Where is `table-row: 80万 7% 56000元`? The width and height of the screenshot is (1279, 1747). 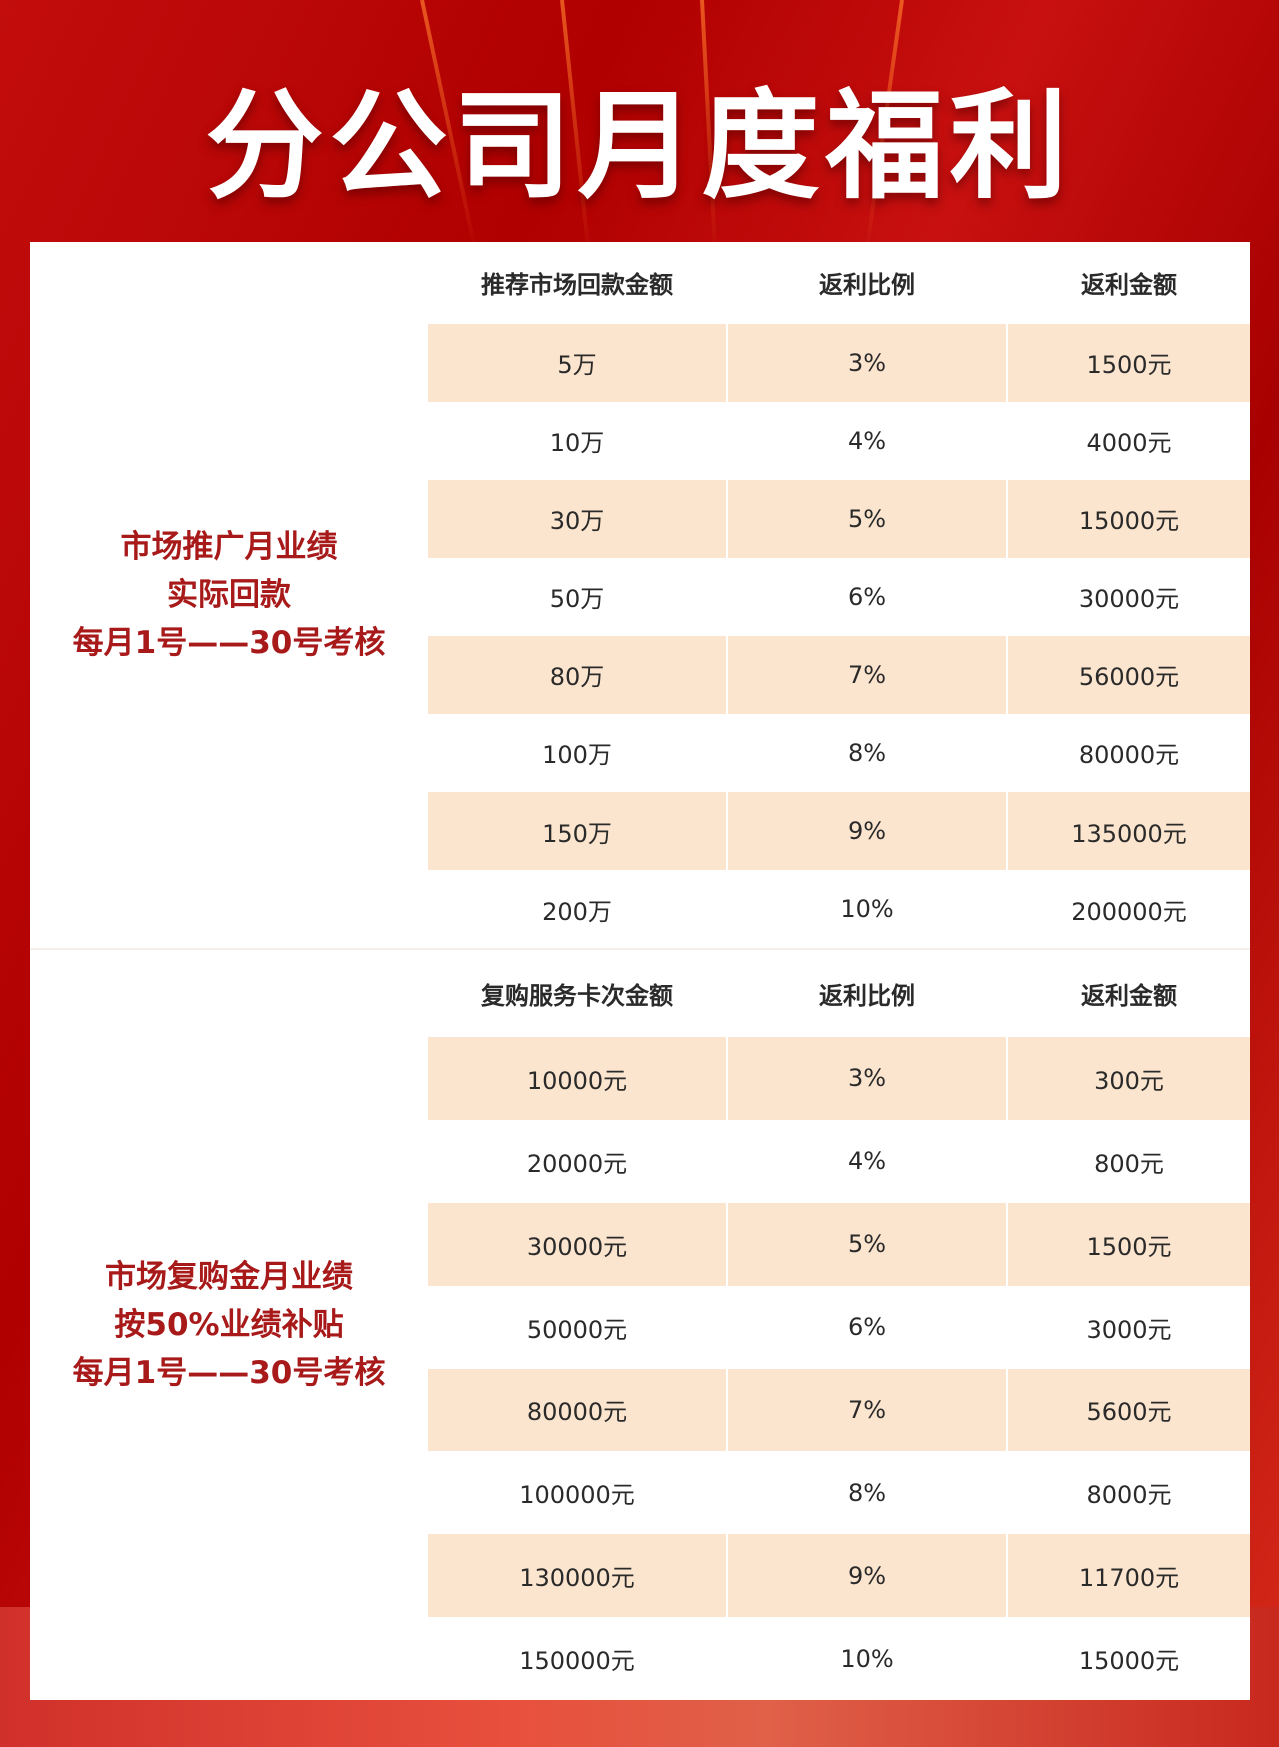
table-row: 80万 7% 56000元 is located at coordinates (839, 674).